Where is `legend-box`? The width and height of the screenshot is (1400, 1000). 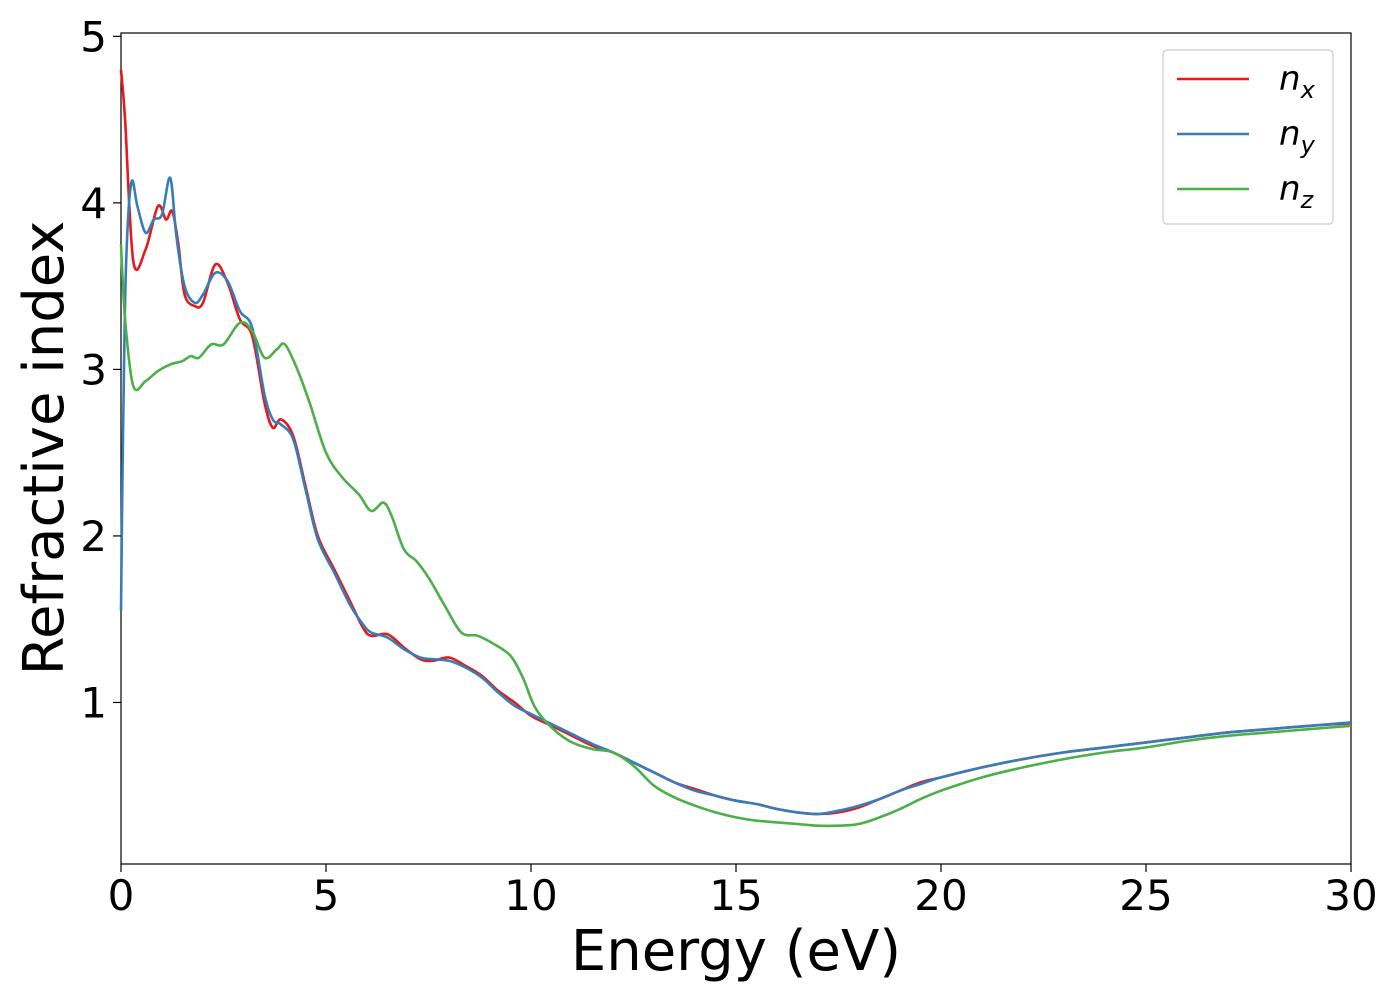
legend-box is located at coordinates (1248, 137).